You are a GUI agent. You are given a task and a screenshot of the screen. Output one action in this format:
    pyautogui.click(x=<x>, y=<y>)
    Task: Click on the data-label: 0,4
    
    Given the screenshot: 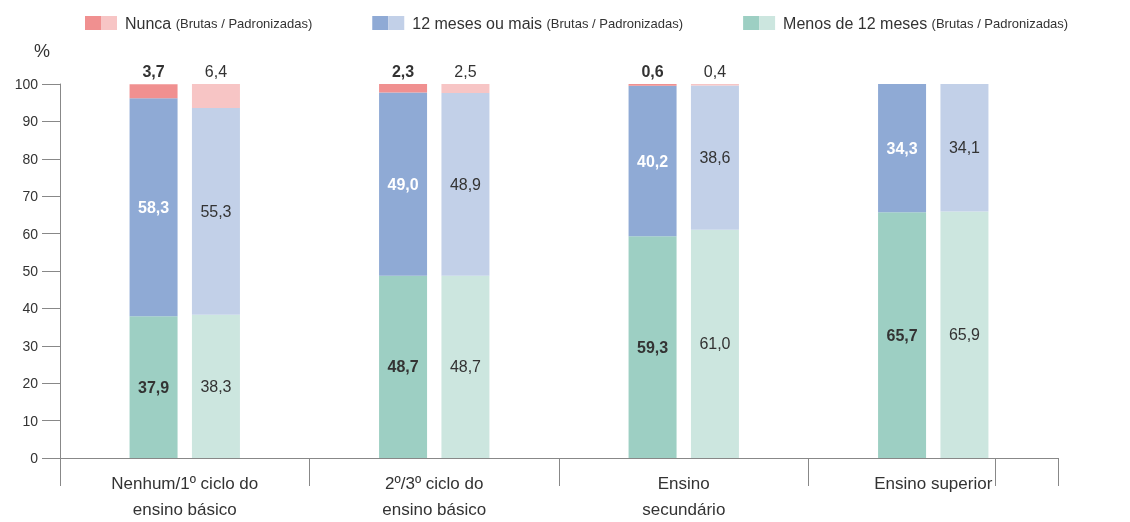 What is the action you would take?
    pyautogui.click(x=715, y=71)
    